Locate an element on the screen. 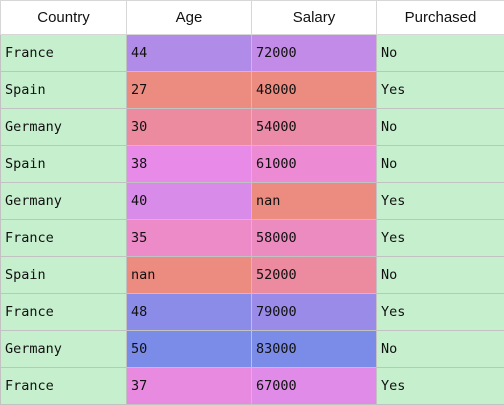 Image resolution: width=504 pixels, height=405 pixels. table-row: France 44 72000 No is located at coordinates (252, 53).